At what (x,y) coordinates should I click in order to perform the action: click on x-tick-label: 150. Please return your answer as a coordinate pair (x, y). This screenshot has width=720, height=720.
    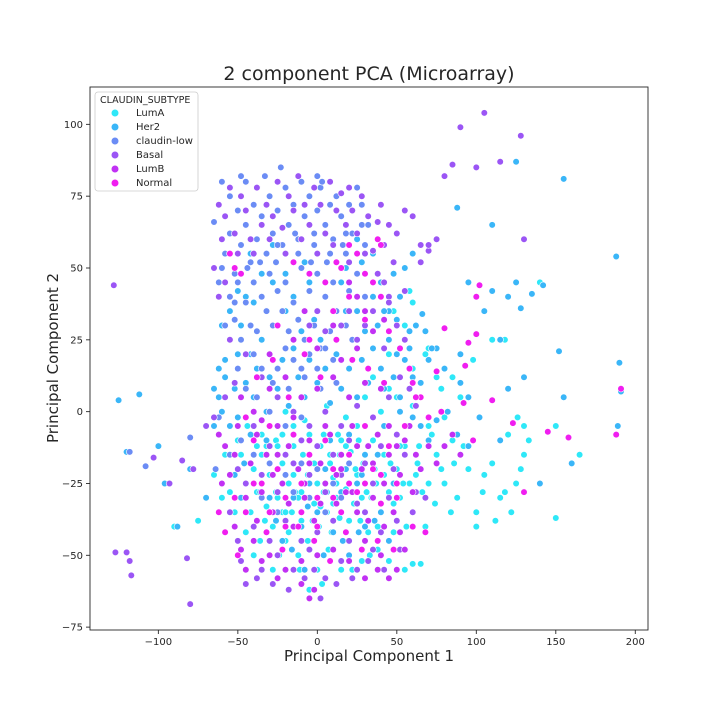
    Looking at the image, I should click on (555, 642).